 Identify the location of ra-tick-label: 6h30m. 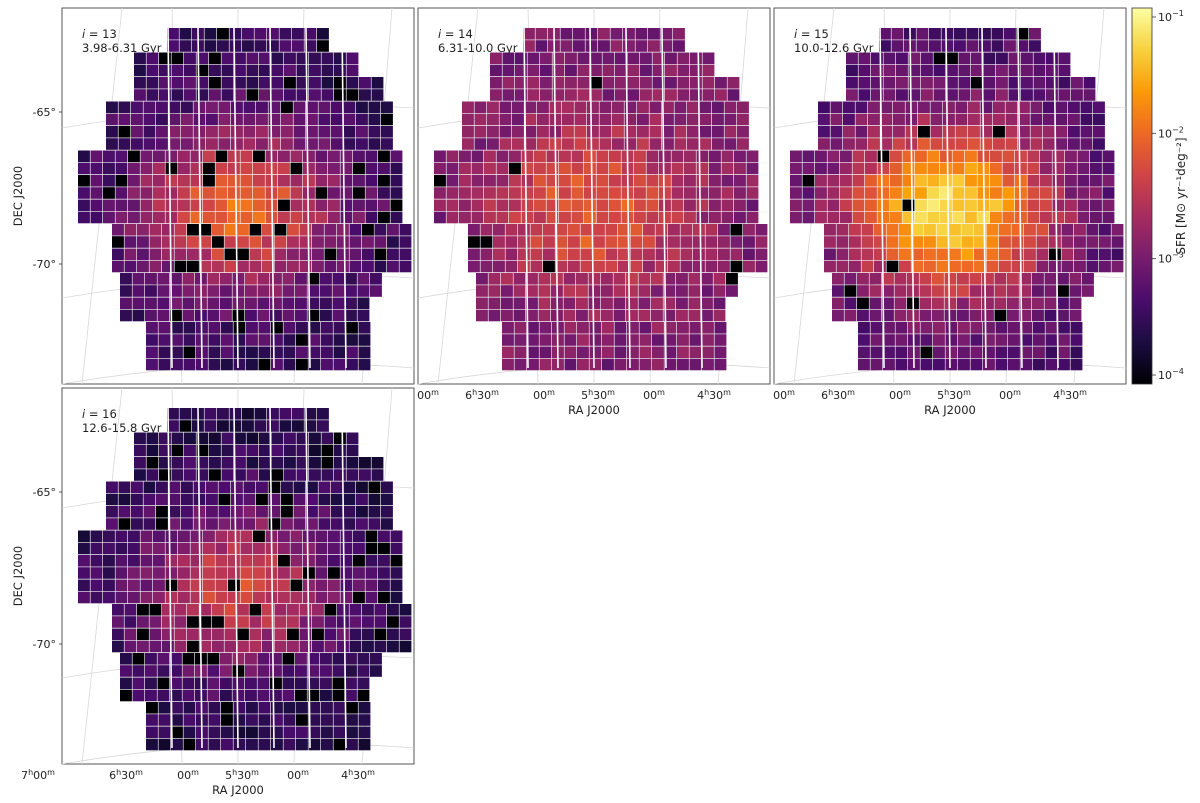
(482, 395).